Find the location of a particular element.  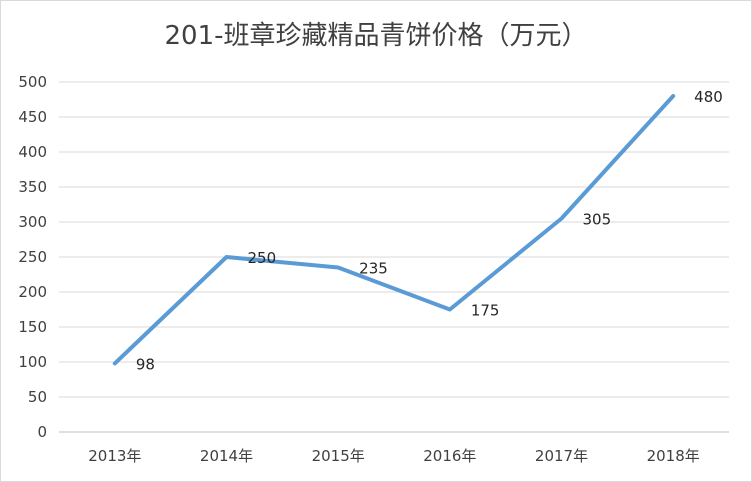

y-tick-label: 0 is located at coordinates (42, 432).